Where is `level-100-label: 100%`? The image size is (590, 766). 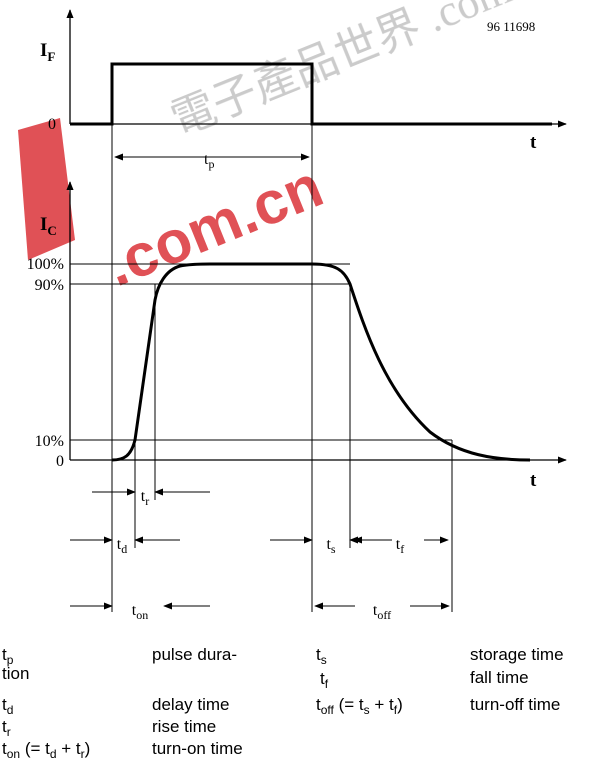 level-100-label: 100% is located at coordinates (45, 264).